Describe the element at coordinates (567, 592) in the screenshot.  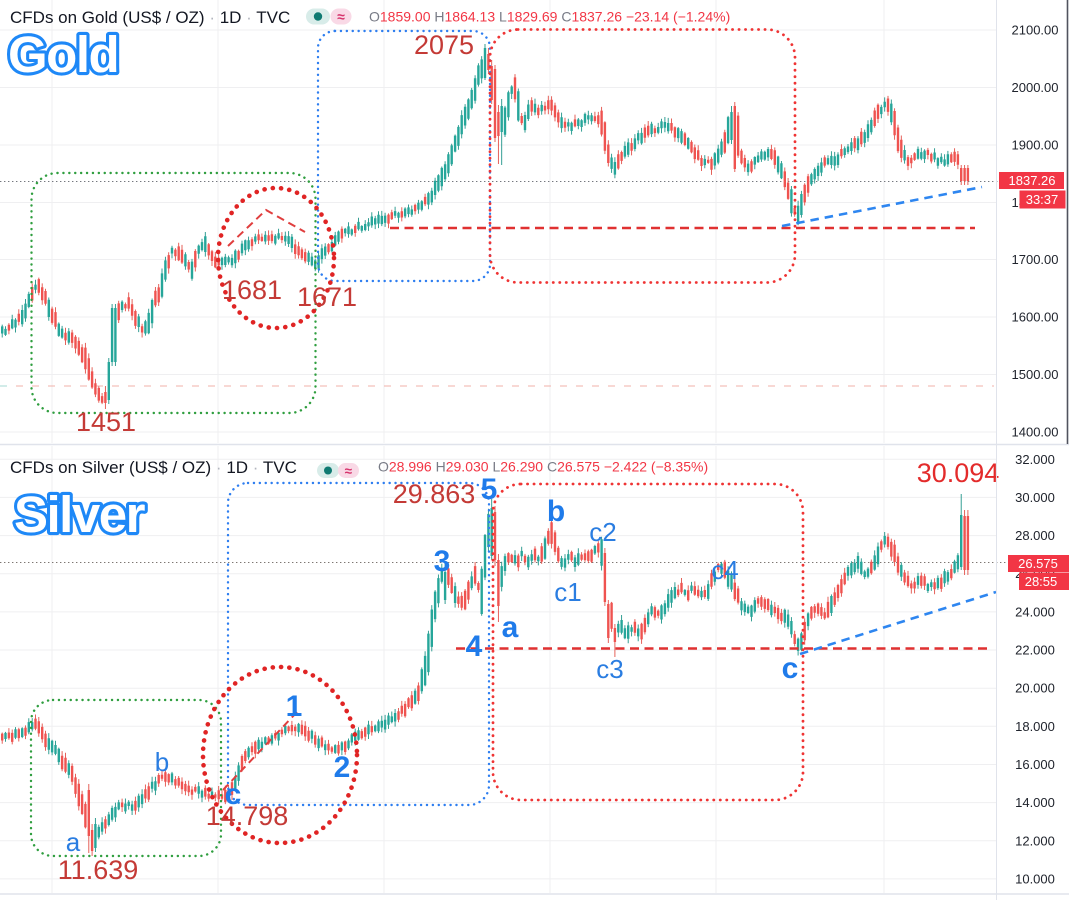
I see `svg-text: c1` at that location.